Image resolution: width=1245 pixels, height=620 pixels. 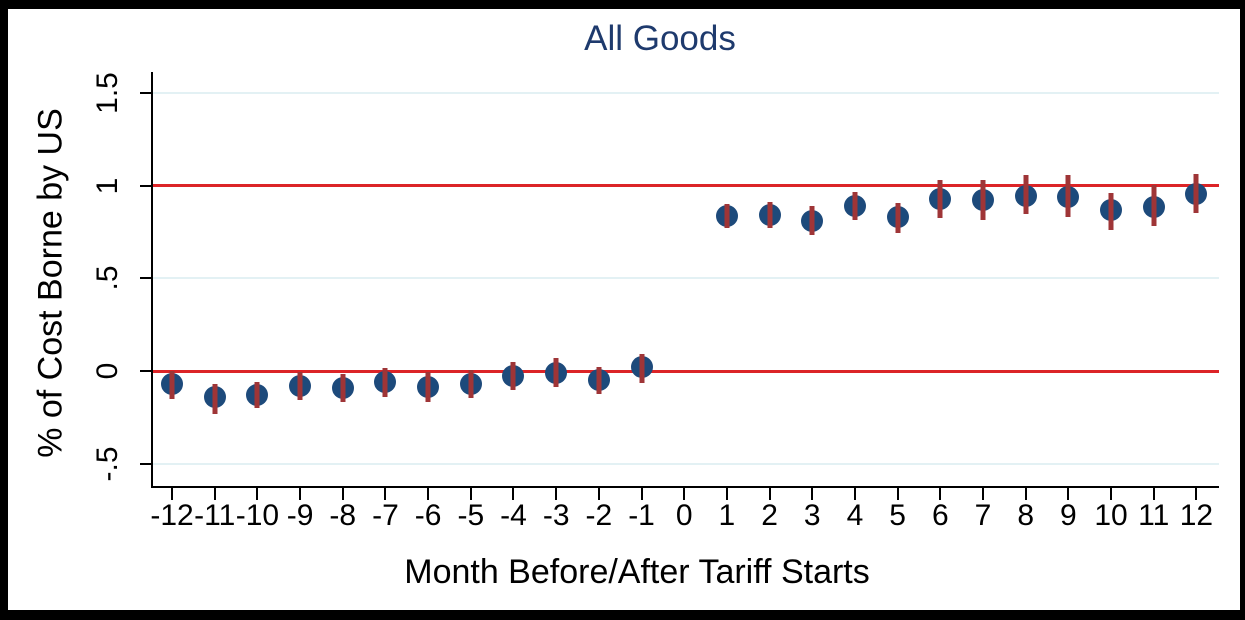 What do you see at coordinates (215, 515) in the screenshot?
I see `x-tick-label: -11` at bounding box center [215, 515].